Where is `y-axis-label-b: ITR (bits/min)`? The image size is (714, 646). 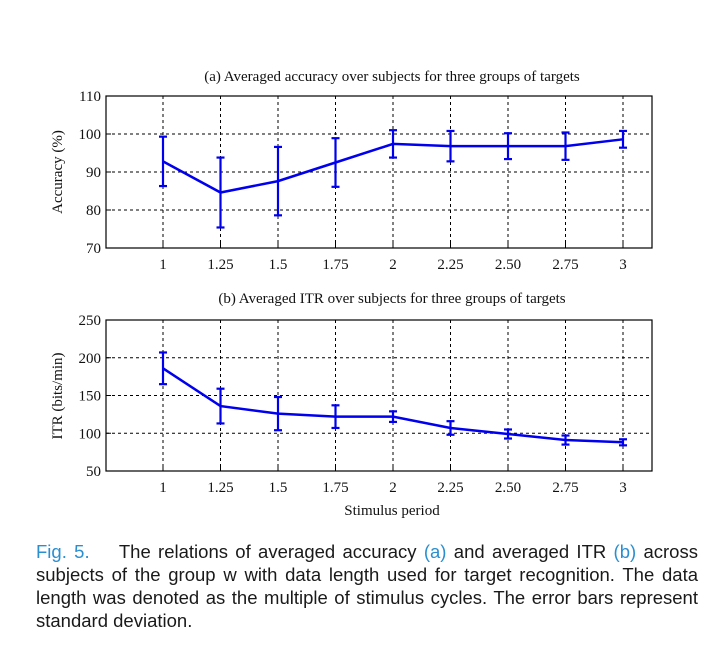 y-axis-label-b: ITR (bits/min) is located at coordinates (58, 395).